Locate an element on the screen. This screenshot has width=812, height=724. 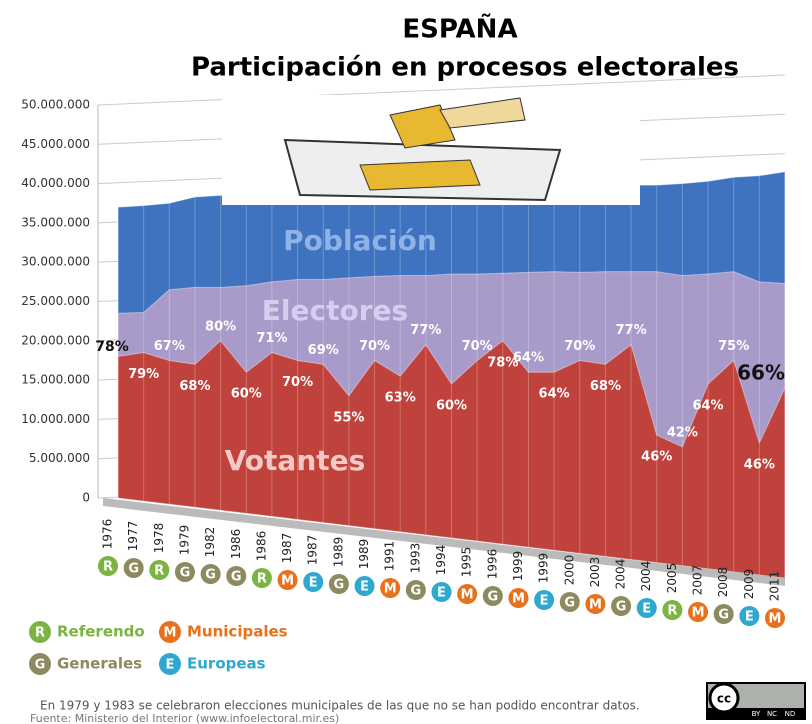
participation-label: 79% is located at coordinates (143, 374).